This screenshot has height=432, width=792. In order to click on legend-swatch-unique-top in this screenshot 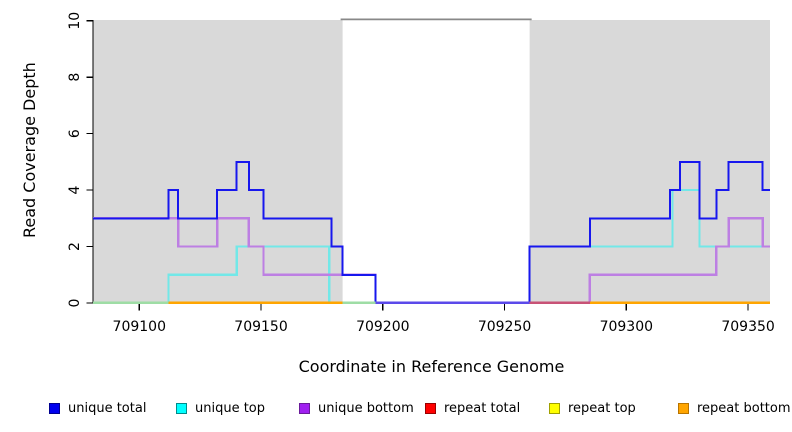, I will do `click(181, 408)`.